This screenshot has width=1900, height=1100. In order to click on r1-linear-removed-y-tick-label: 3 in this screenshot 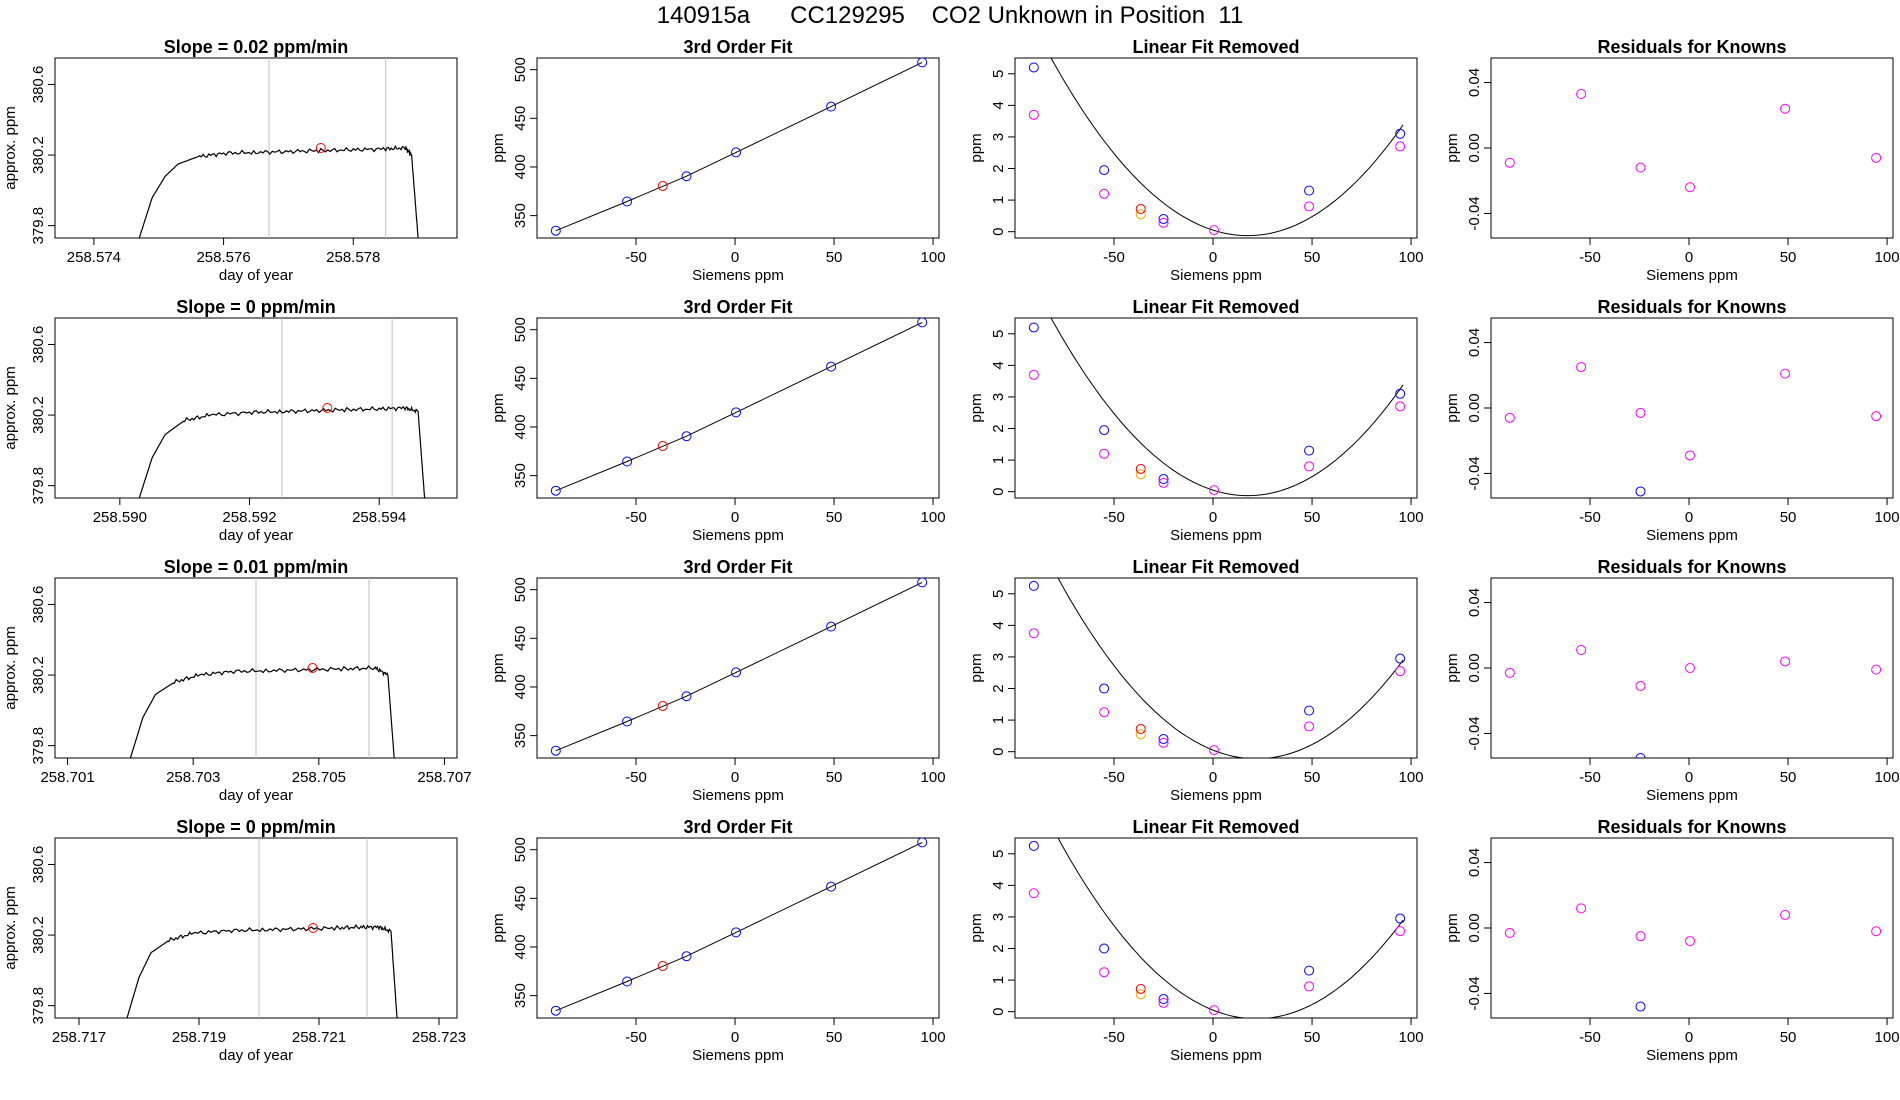, I will do `click(998, 137)`.